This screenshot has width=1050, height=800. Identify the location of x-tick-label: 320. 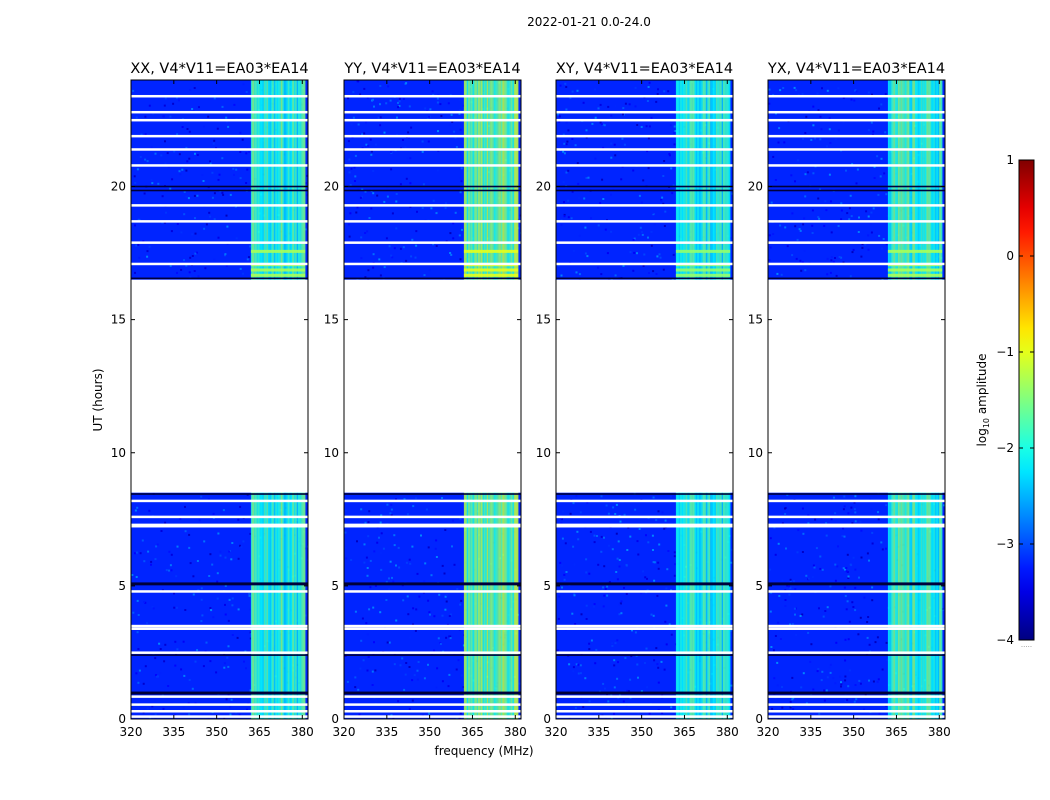
(131, 732).